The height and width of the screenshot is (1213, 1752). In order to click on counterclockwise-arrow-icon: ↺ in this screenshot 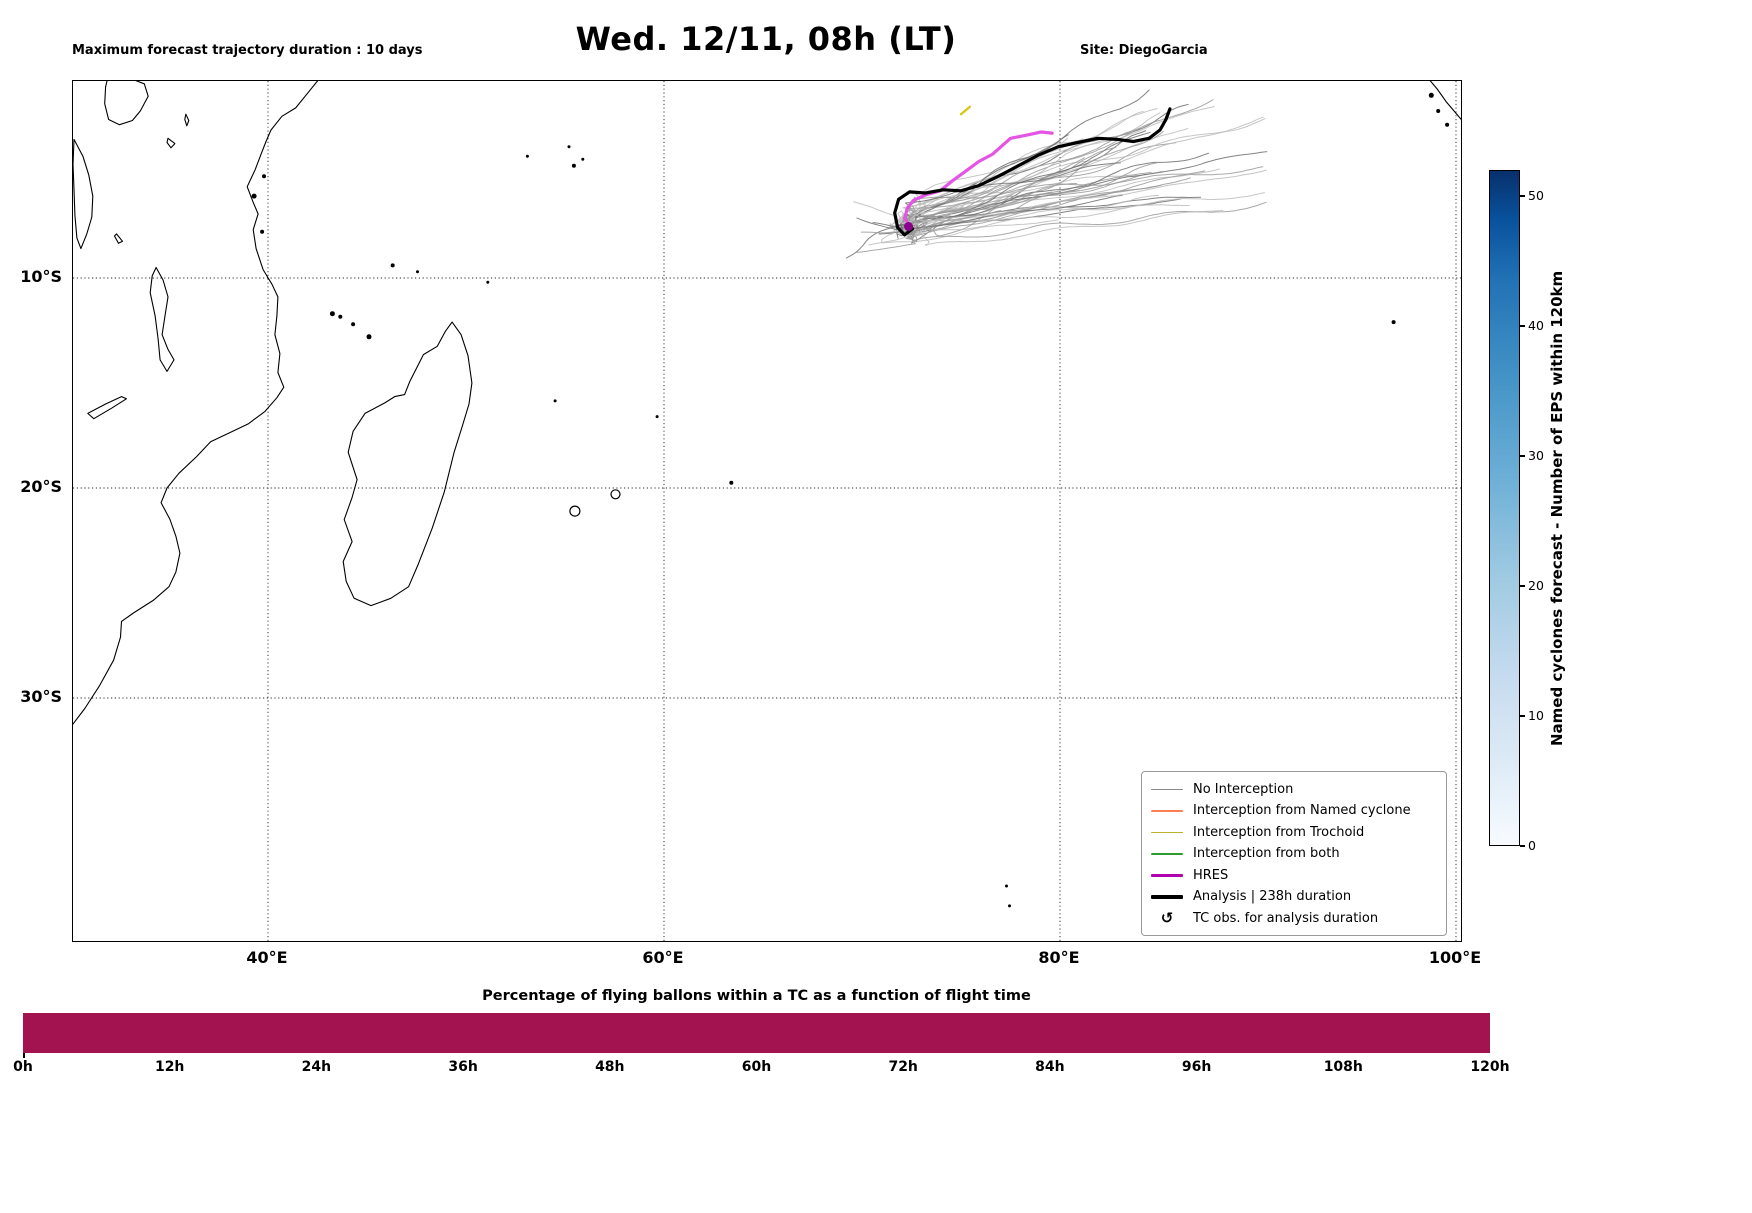, I will do `click(1167, 917)`.